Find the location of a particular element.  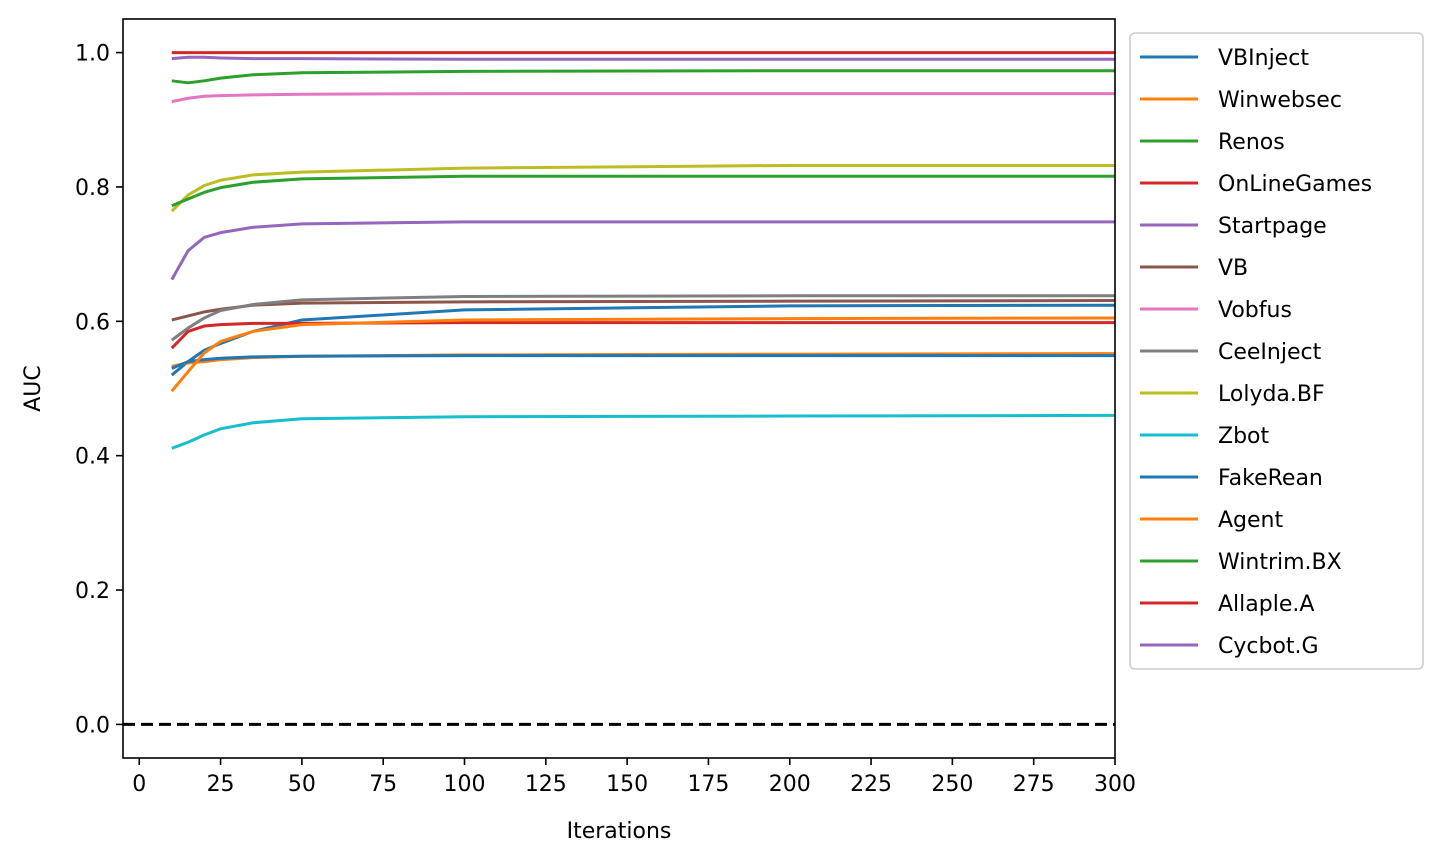

x-tick-label: 100 is located at coordinates (465, 784).